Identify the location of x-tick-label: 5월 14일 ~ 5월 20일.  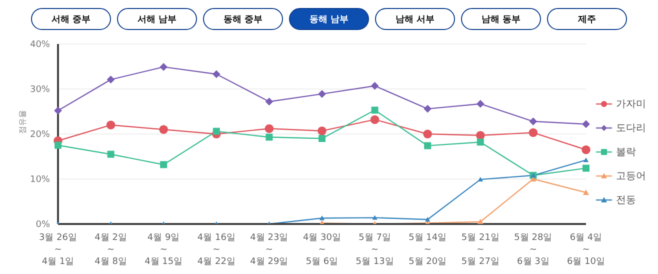
(427, 250).